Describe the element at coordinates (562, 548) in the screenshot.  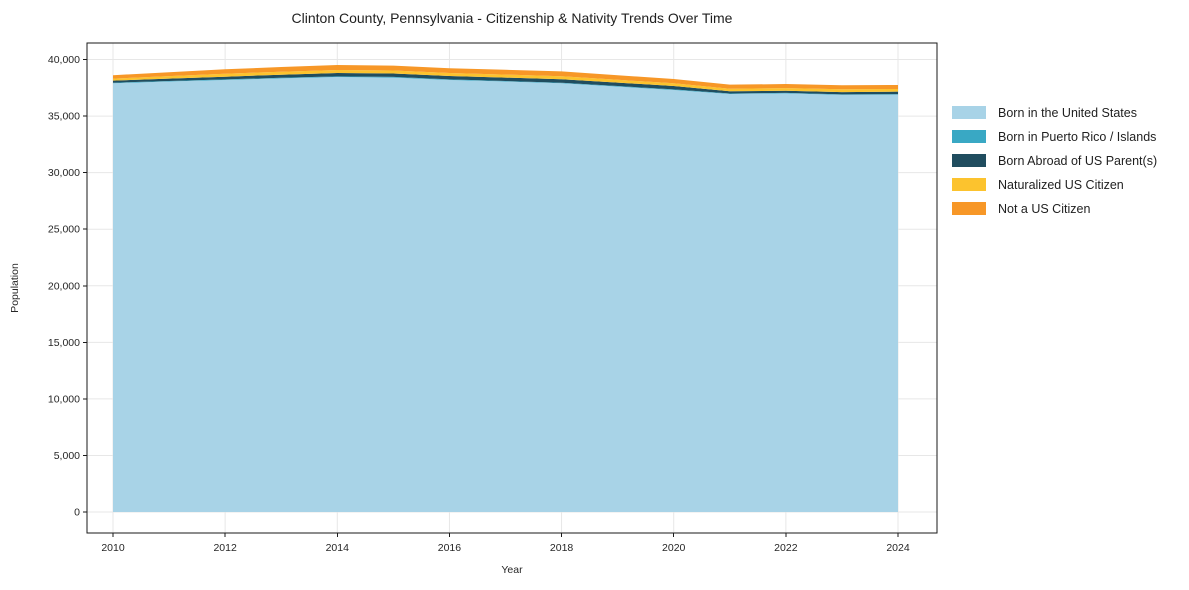
I see `x-tick-label: 2018` at that location.